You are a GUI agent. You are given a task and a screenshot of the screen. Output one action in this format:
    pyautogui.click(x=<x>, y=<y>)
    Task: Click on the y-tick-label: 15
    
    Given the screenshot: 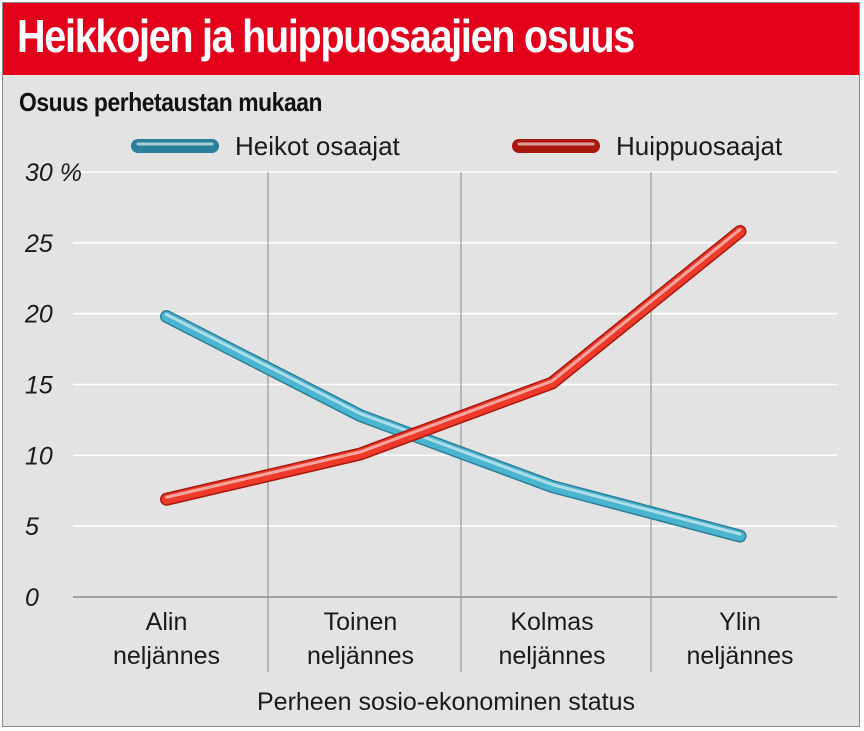 What is the action you would take?
    pyautogui.click(x=39, y=386)
    